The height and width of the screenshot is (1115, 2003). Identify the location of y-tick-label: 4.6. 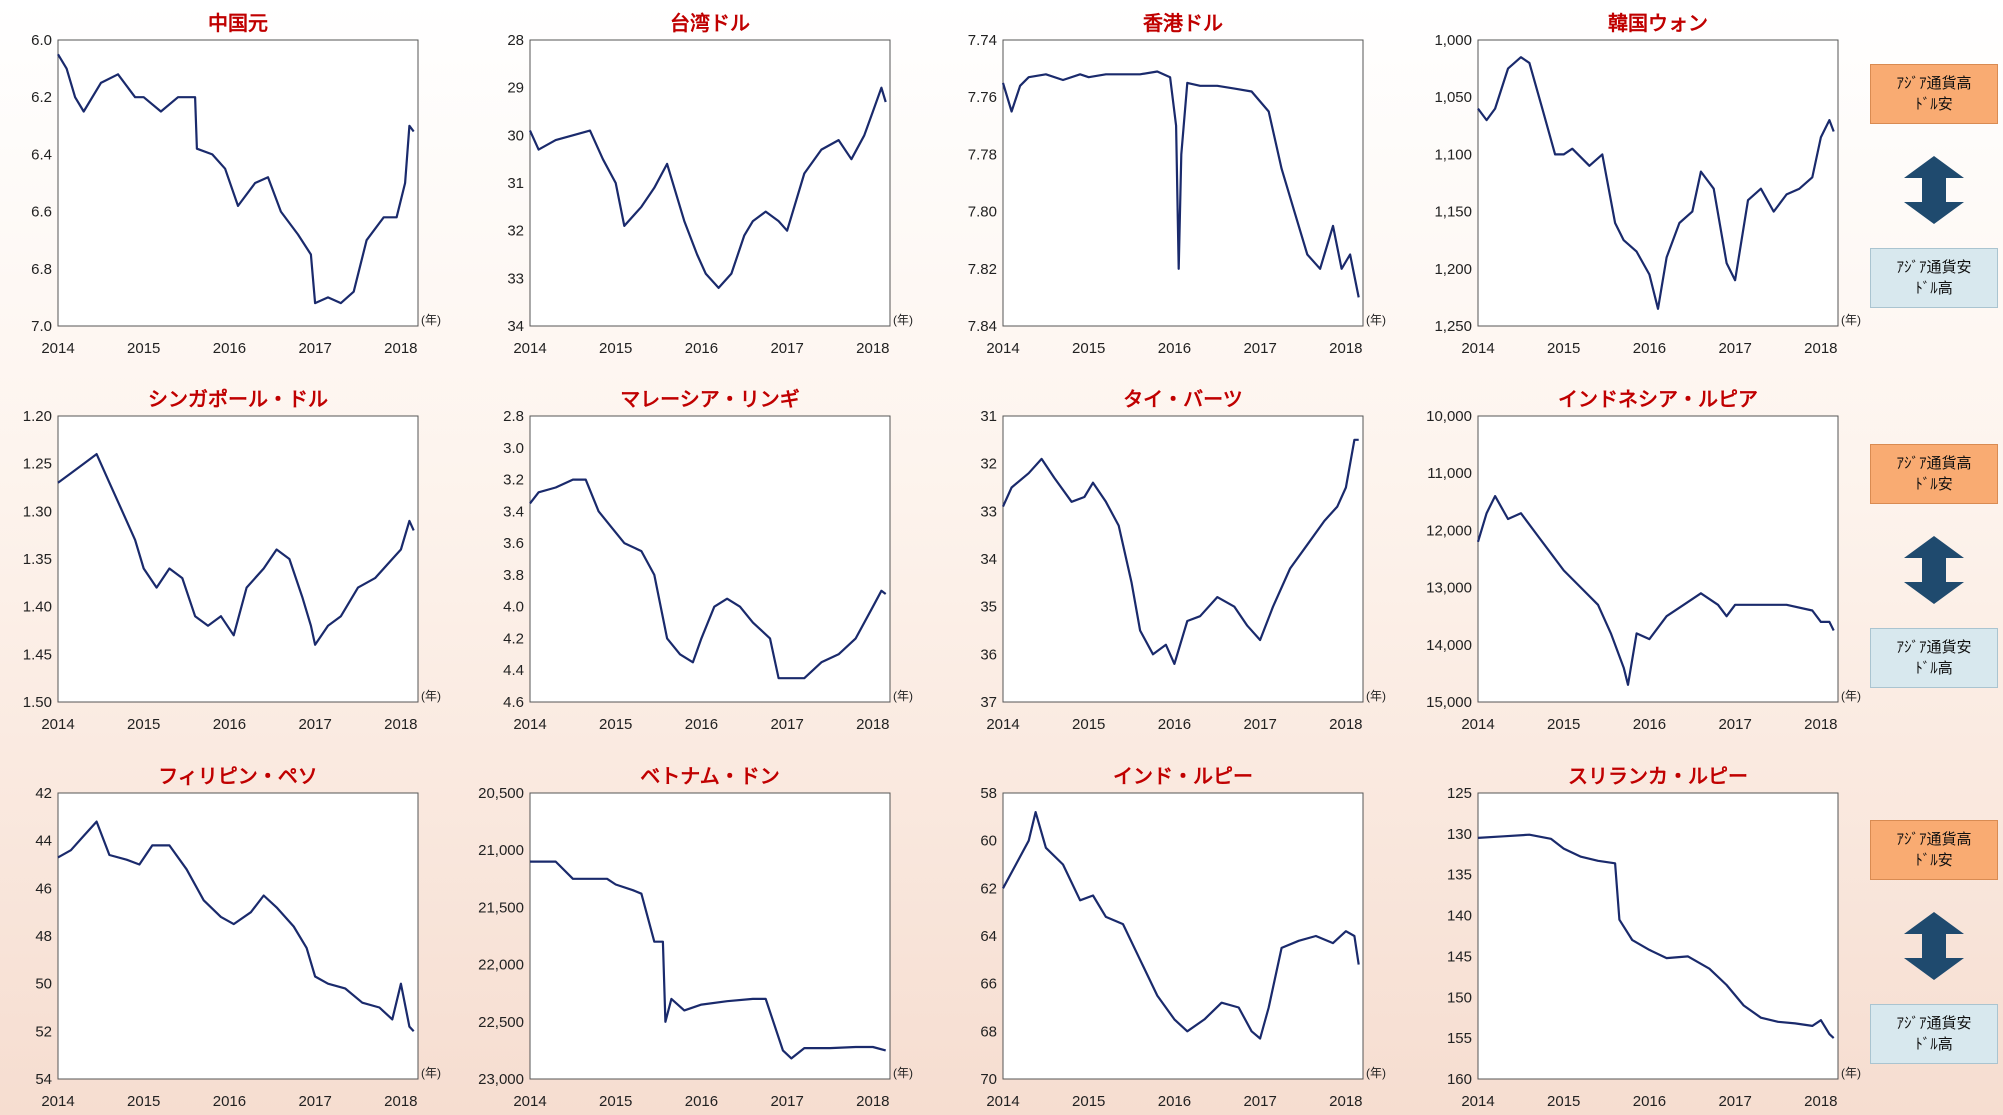
(513, 702).